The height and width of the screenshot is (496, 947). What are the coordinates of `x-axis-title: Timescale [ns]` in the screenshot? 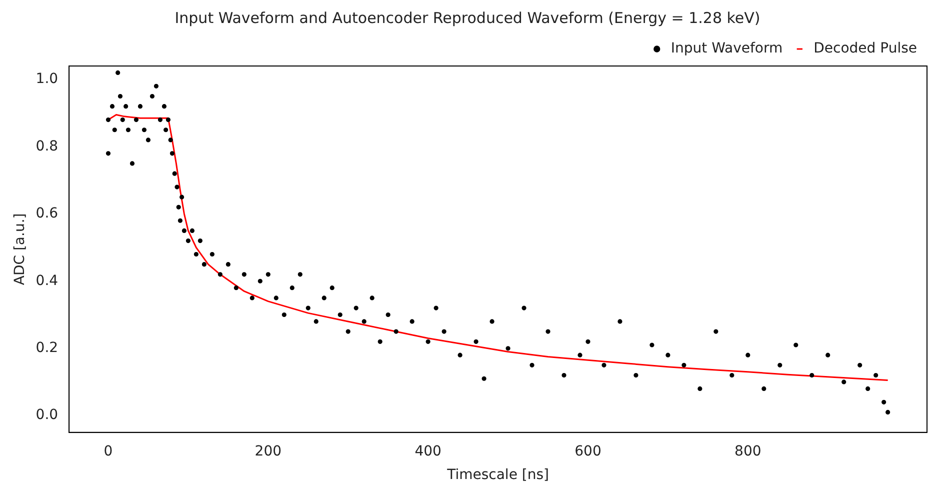 It's located at (497, 475).